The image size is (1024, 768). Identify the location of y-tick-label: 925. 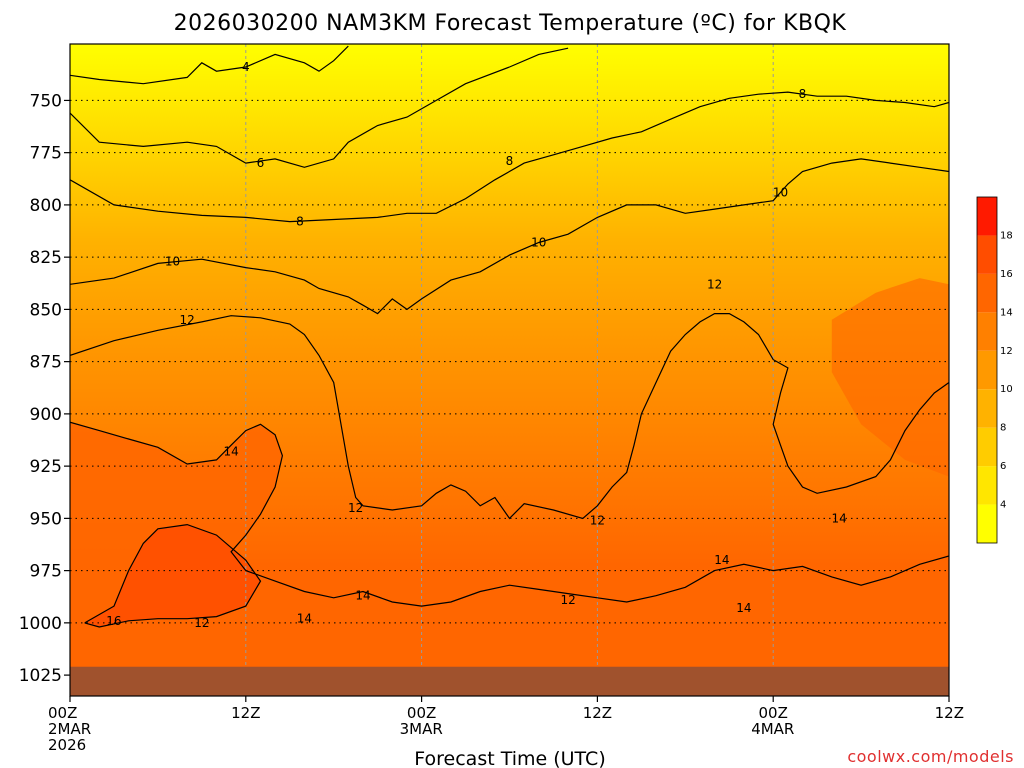
(46, 467).